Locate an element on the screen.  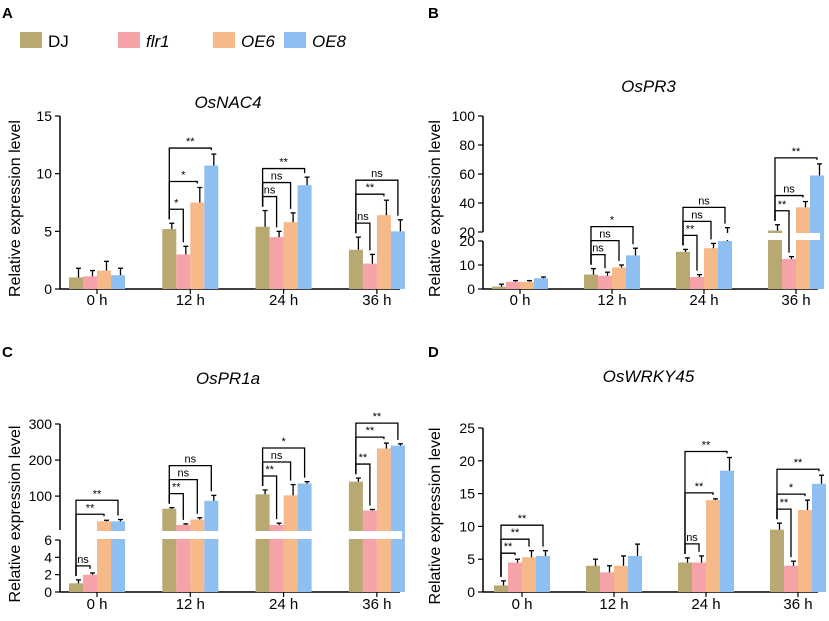
legend: DJ flr1 OE6 OE8 is located at coordinates (183, 41).